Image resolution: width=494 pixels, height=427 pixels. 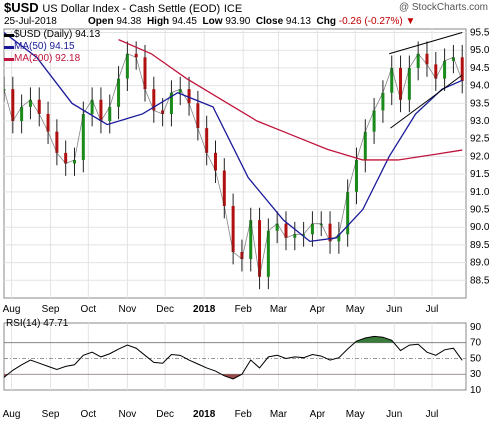 I want to click on price-x-tick-label: Apr, so click(x=318, y=309).